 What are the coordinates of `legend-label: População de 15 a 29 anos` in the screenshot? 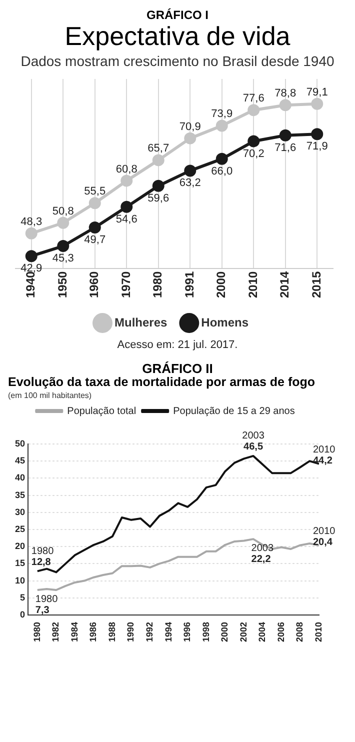 It's located at (234, 412).